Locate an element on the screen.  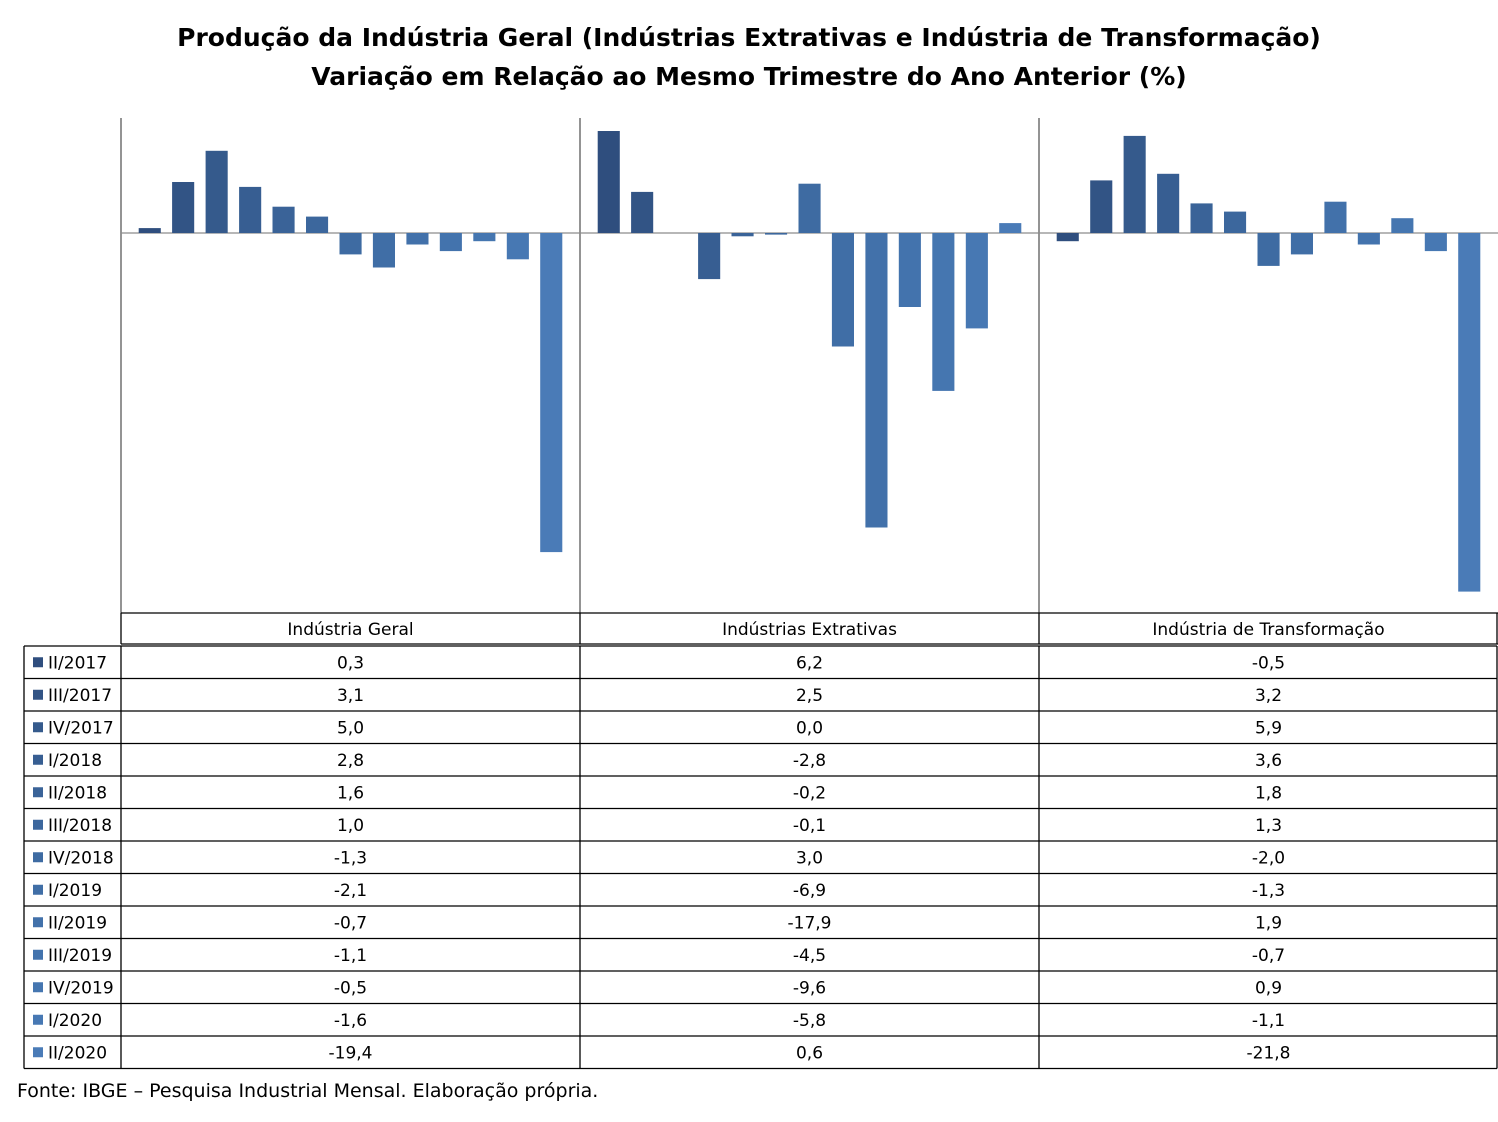
data-value-label: -2,8 is located at coordinates (809, 761).